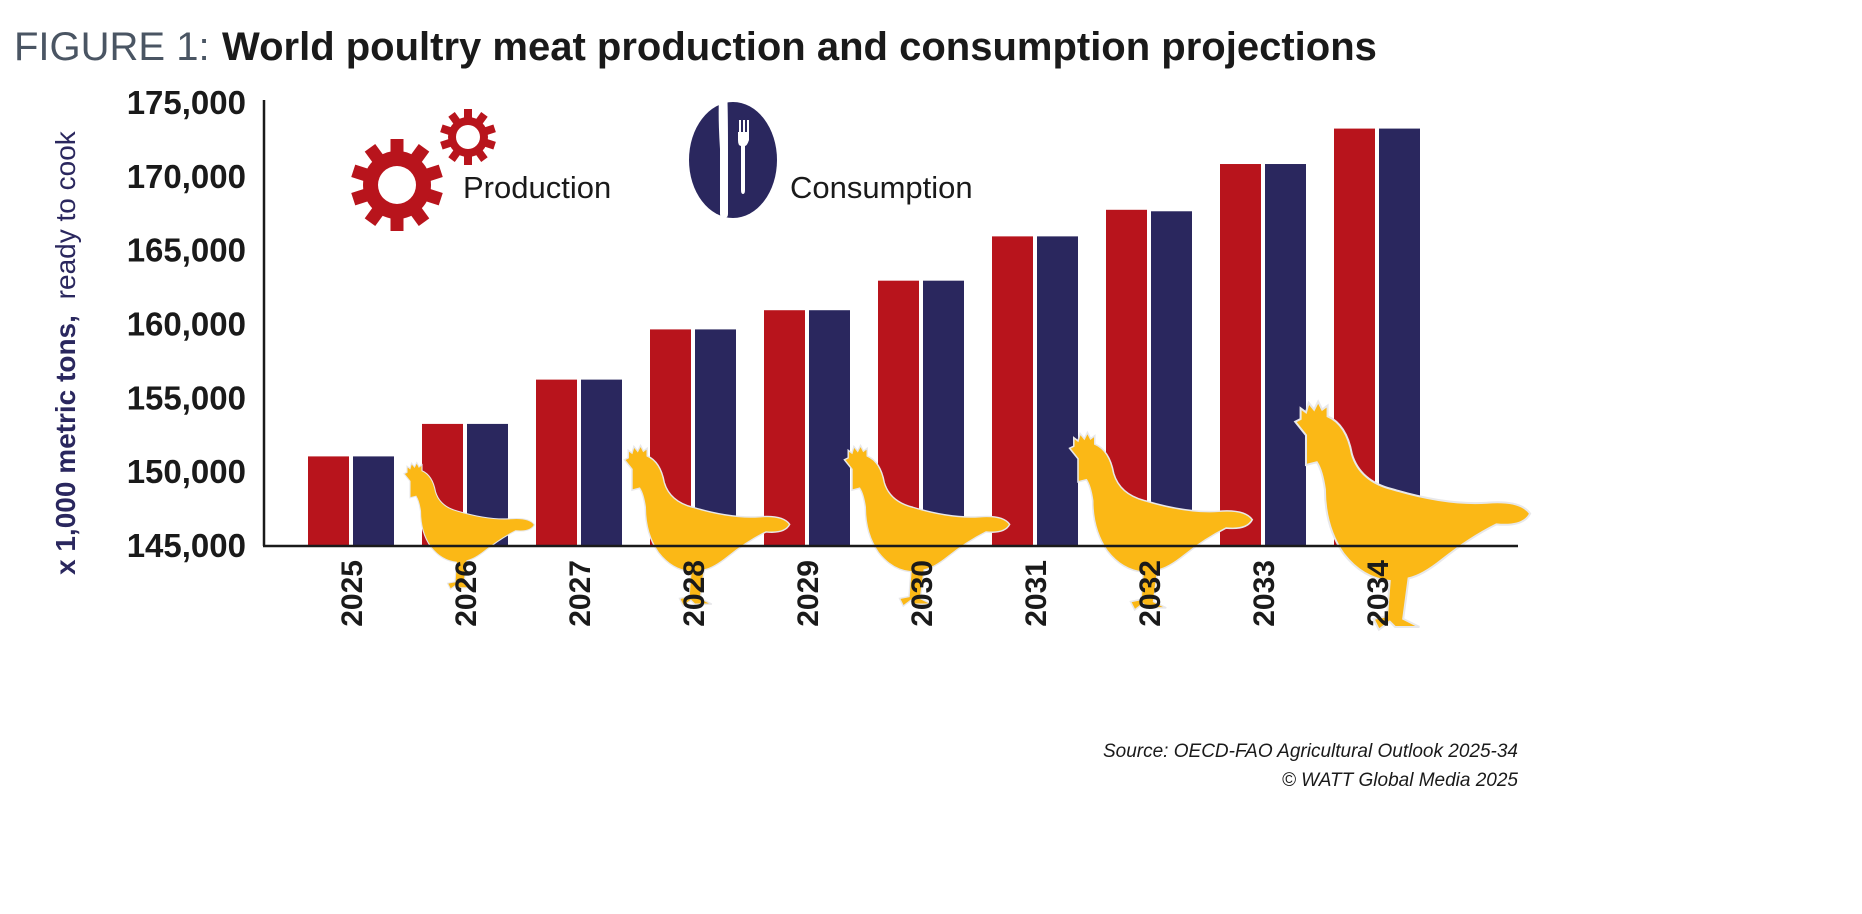  I want to click on x-tick-label: 2027, so click(580, 593).